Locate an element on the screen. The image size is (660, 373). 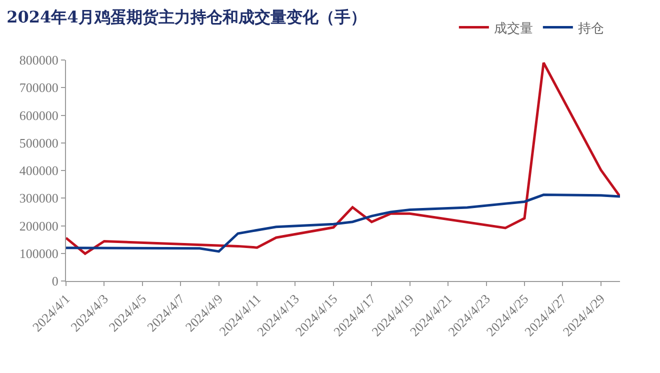
y-tick-label: 300000 is located at coordinates (38, 198).